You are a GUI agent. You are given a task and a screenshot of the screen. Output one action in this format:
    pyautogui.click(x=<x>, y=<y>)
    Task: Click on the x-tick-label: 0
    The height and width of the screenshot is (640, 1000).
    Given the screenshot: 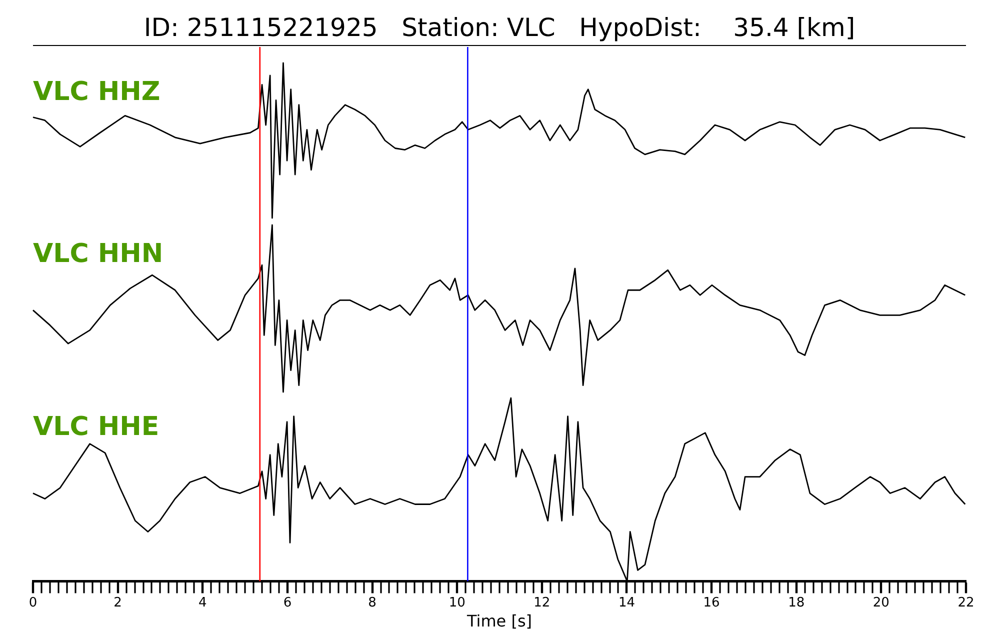 What is the action you would take?
    pyautogui.click(x=33, y=602)
    